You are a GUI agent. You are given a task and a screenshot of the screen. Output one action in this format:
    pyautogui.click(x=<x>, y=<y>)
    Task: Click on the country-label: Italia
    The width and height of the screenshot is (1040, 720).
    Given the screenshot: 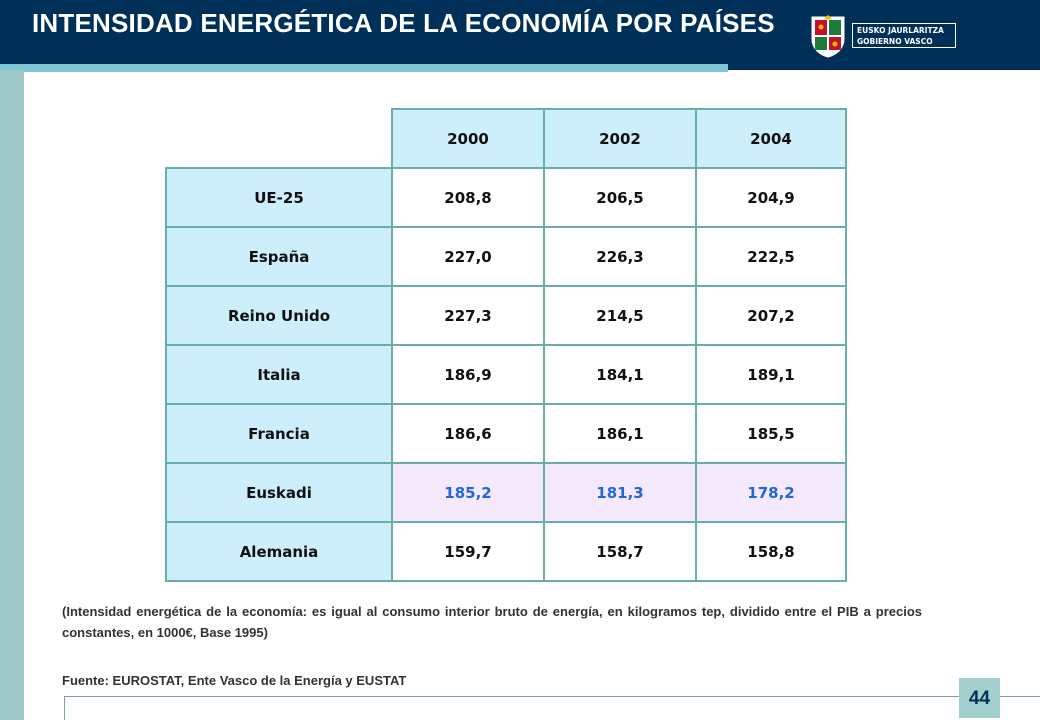 What is the action you would take?
    pyautogui.click(x=279, y=374)
    